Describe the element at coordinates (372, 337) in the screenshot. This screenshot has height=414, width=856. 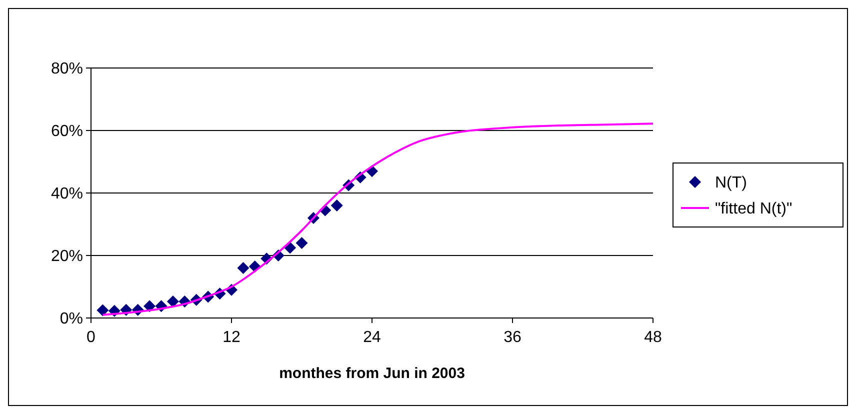
I see `x-tick-label: 24` at that location.